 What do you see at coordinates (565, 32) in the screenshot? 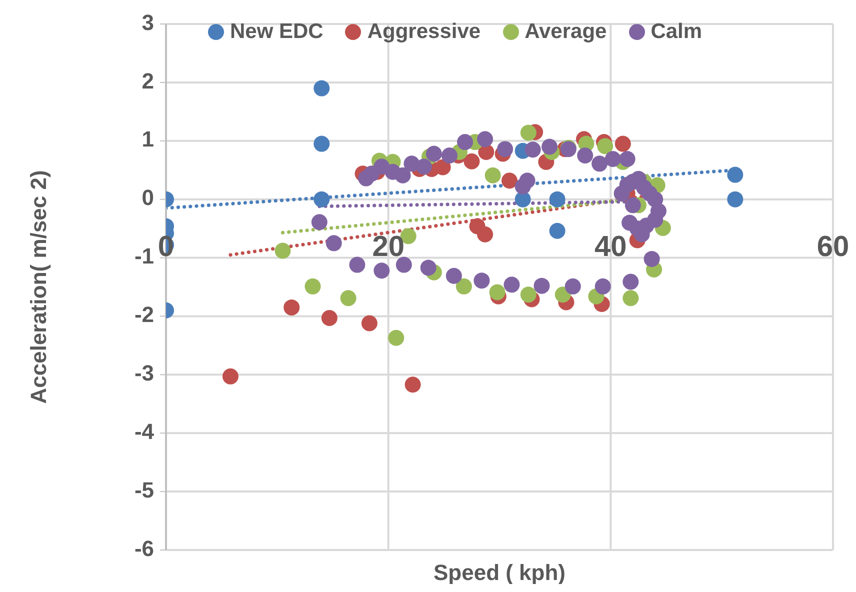
I see `legend-label: Average` at bounding box center [565, 32].